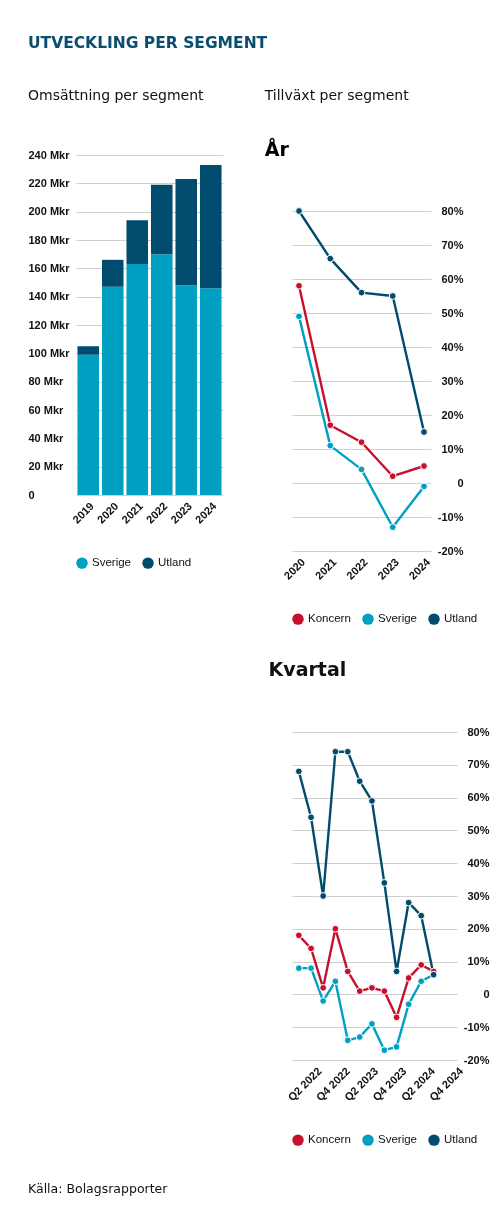  Describe the element at coordinates (49, 211) in the screenshot. I see `y-tick-label: 200 Mkr` at that location.